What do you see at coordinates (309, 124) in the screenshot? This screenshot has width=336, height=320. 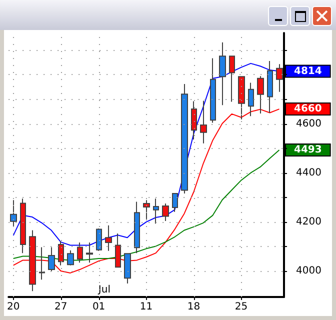 I see `y-tick-label: 4600` at bounding box center [309, 124].